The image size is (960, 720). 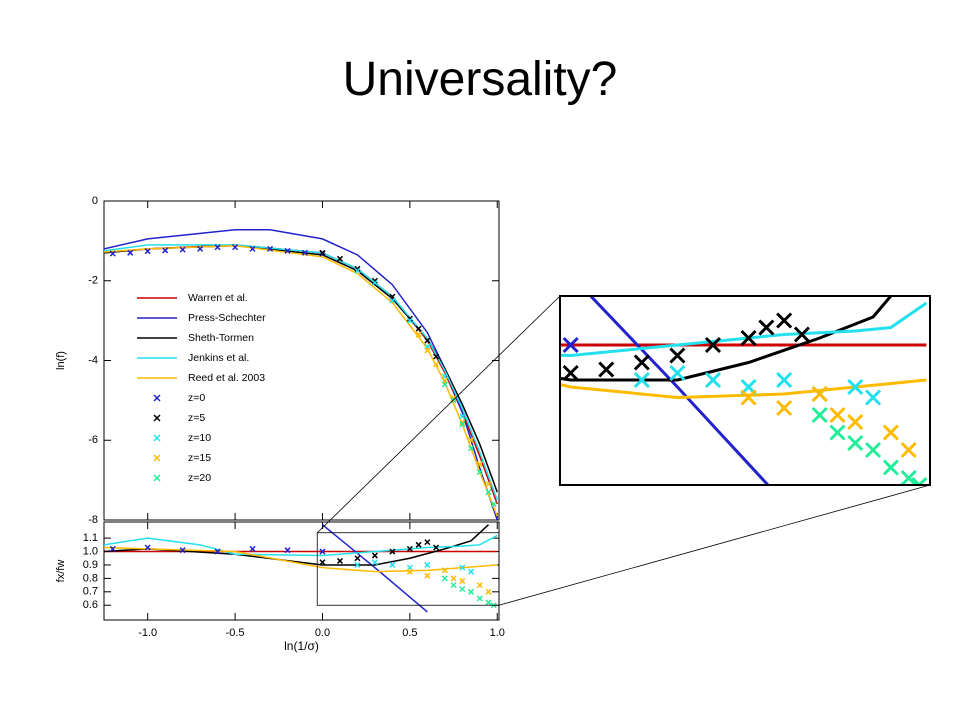 What do you see at coordinates (235, 633) in the screenshot?
I see `x-tick-label: -0.5` at bounding box center [235, 633].